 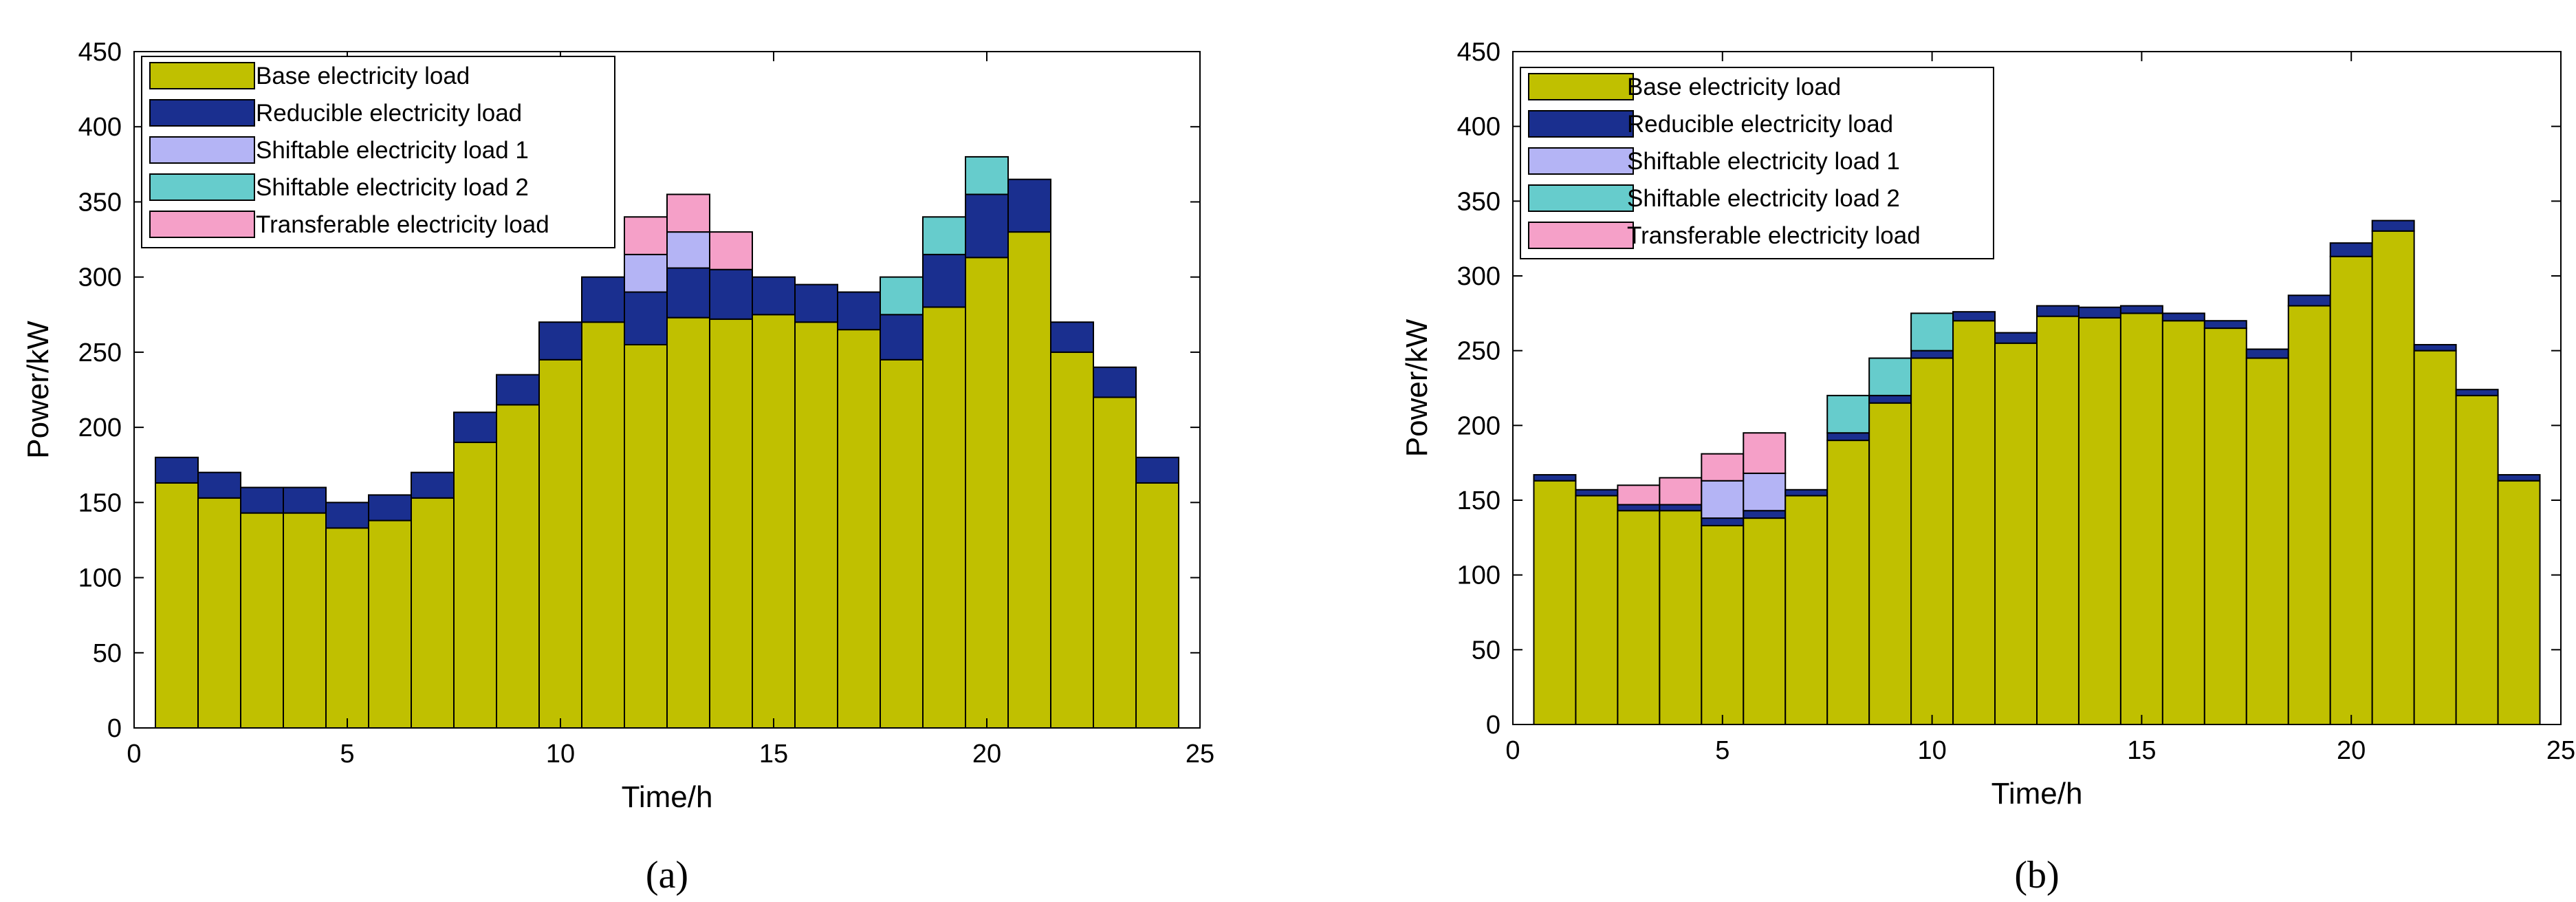 I want to click on y-tick-label: 250, so click(x=1478, y=351).